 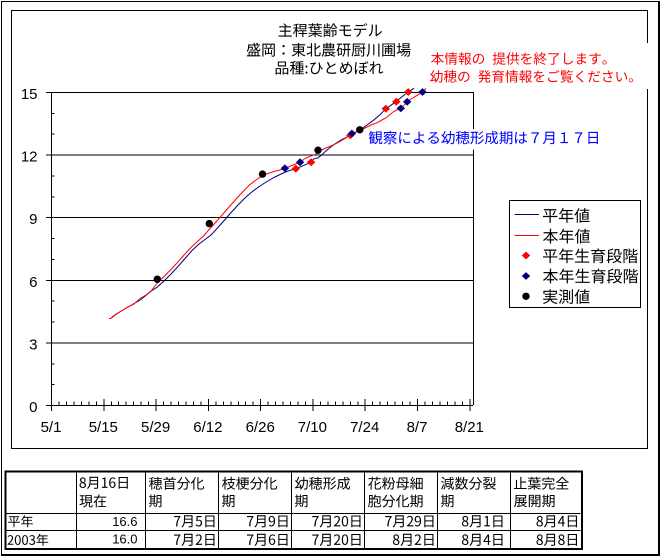 I want to click on svg-text: 7/10, so click(x=312, y=427).